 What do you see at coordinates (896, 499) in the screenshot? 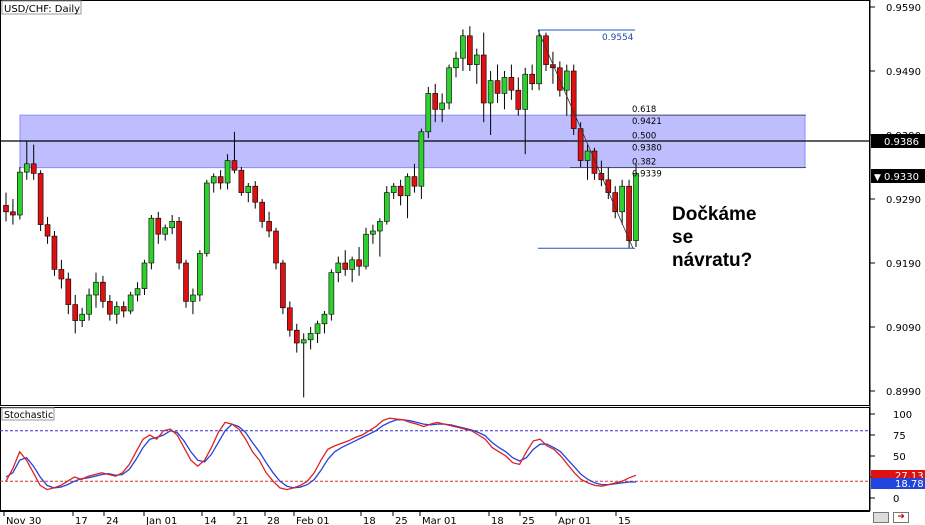
I see `stoch-tick-label: 0` at bounding box center [896, 499].